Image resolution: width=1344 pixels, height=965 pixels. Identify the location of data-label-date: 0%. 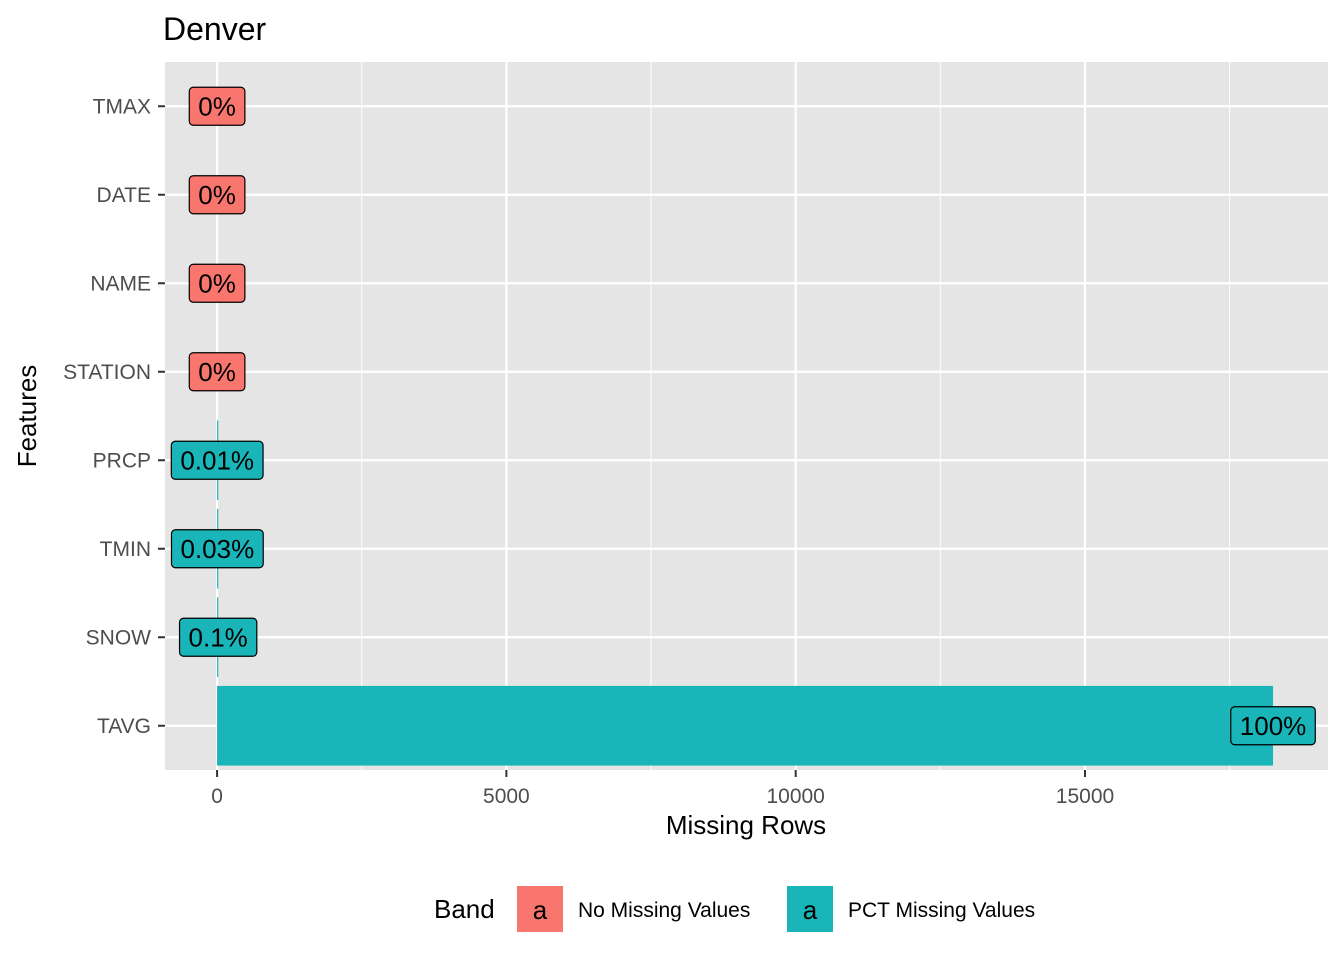
(217, 195).